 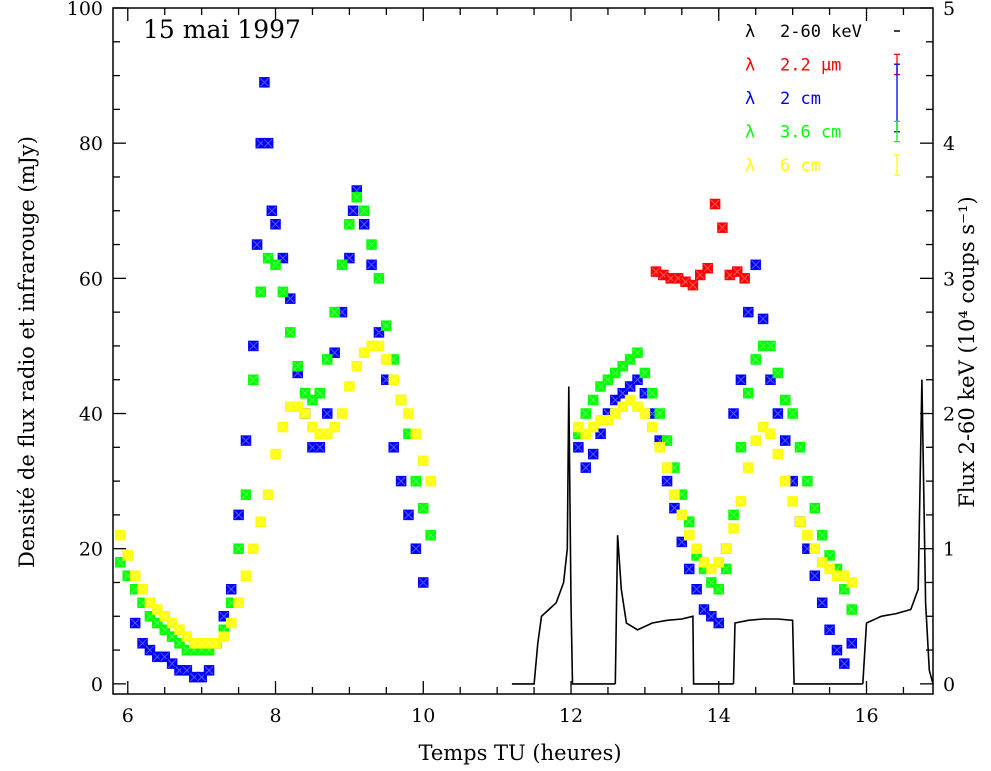 What do you see at coordinates (97, 685) in the screenshot?
I see `y-tick-label: 0` at bounding box center [97, 685].